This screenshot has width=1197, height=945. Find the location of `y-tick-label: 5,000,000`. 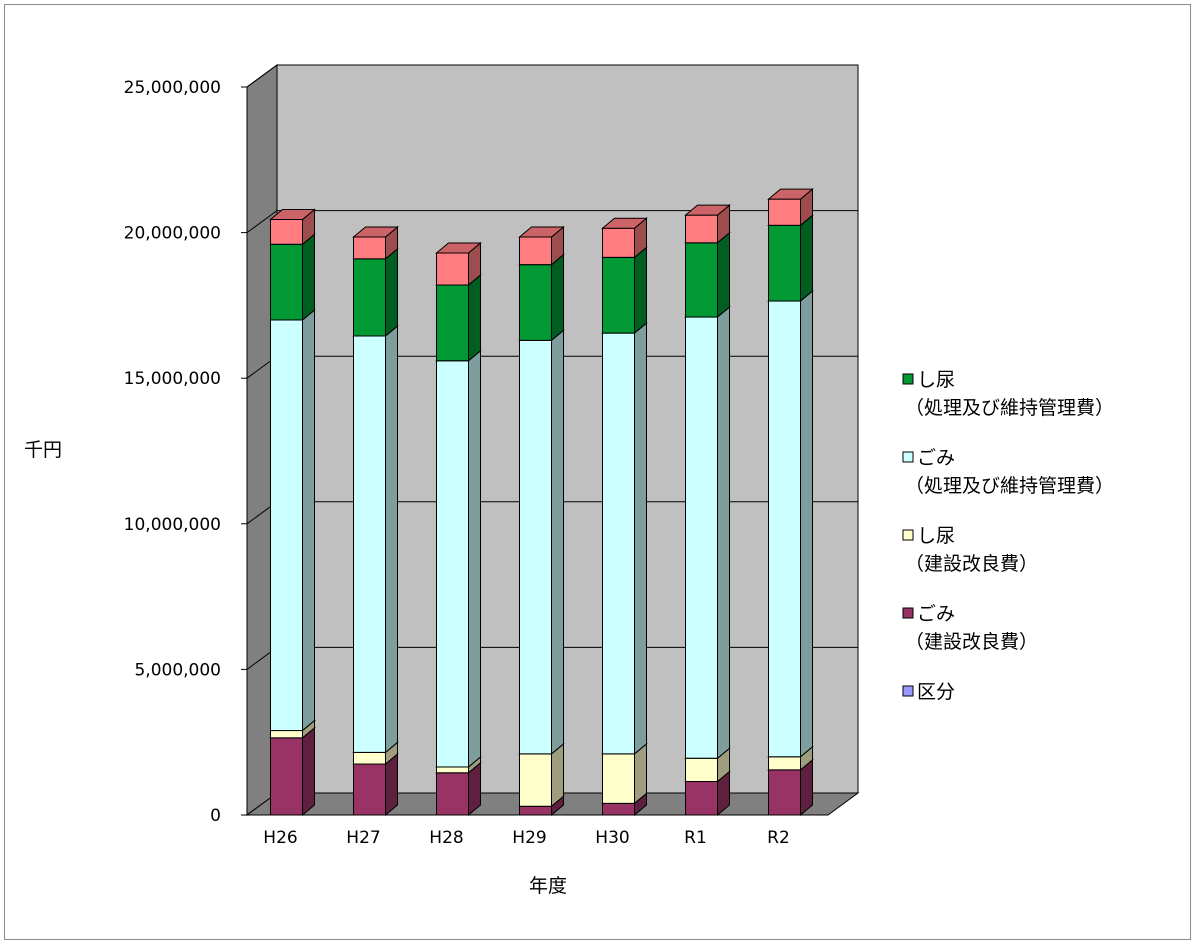

y-tick-label: 5,000,000 is located at coordinates (177, 670).